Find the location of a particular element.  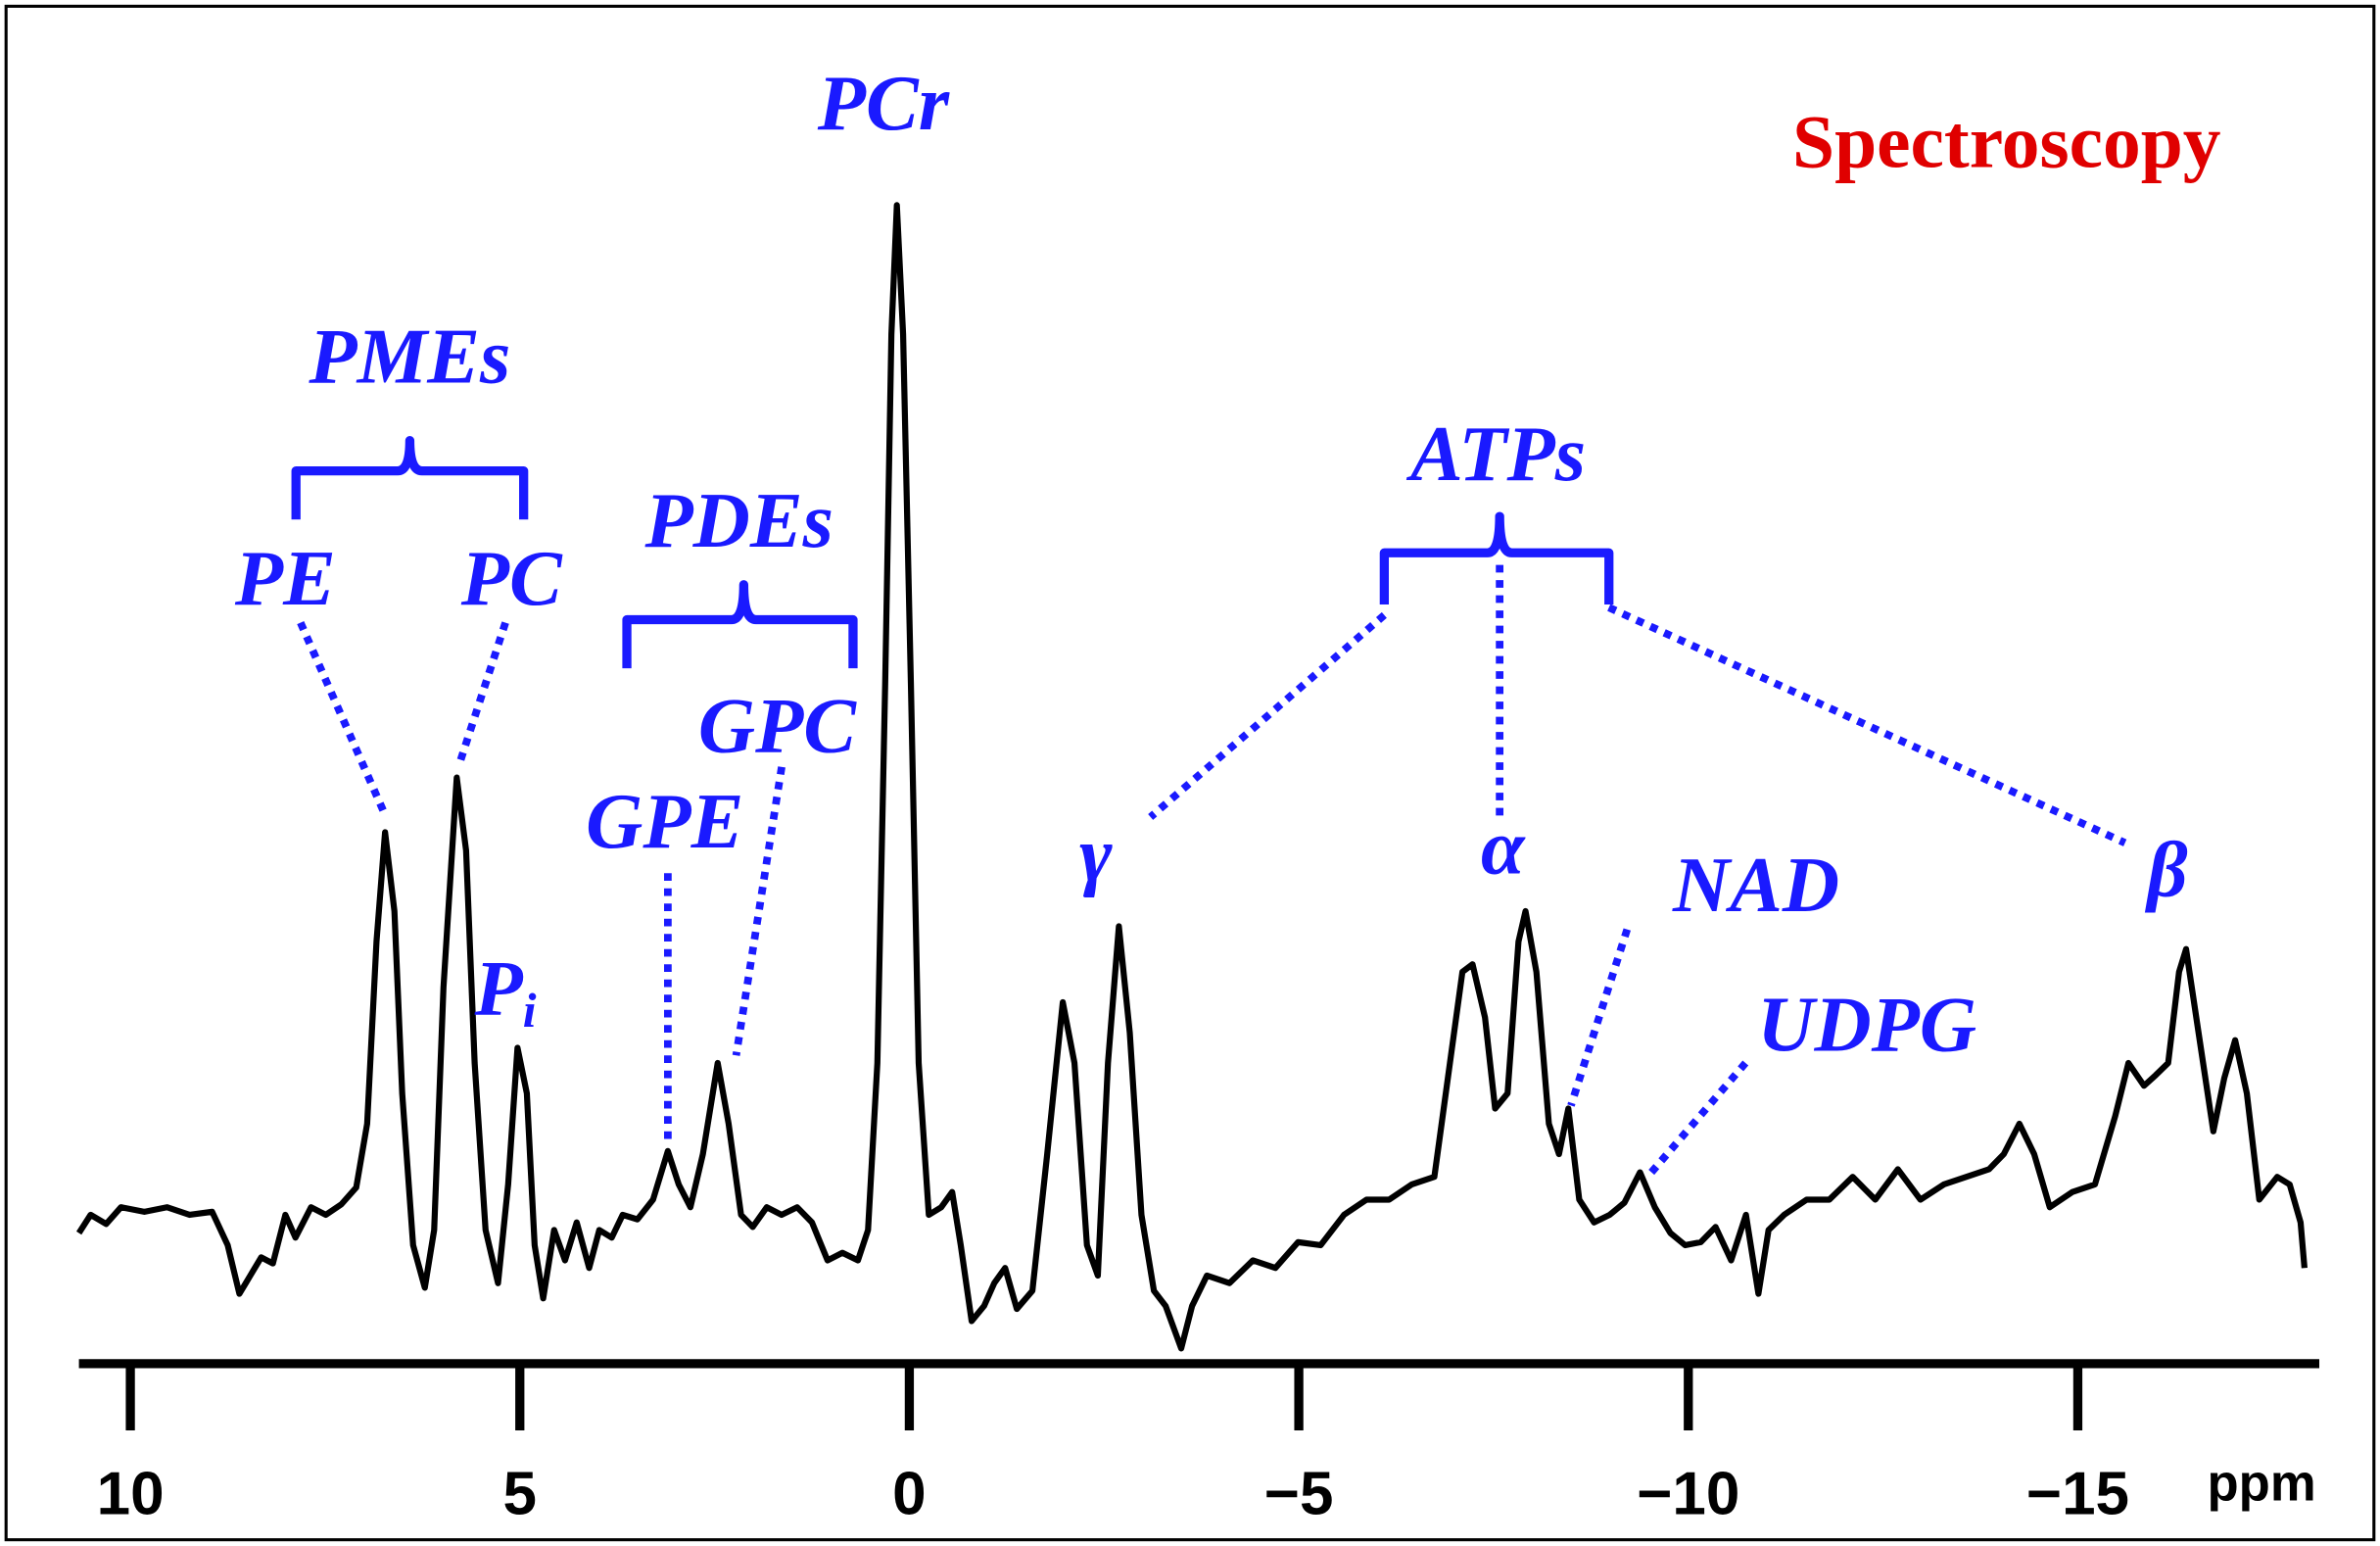

peak-label-text: β is located at coordinates (2165, 871).